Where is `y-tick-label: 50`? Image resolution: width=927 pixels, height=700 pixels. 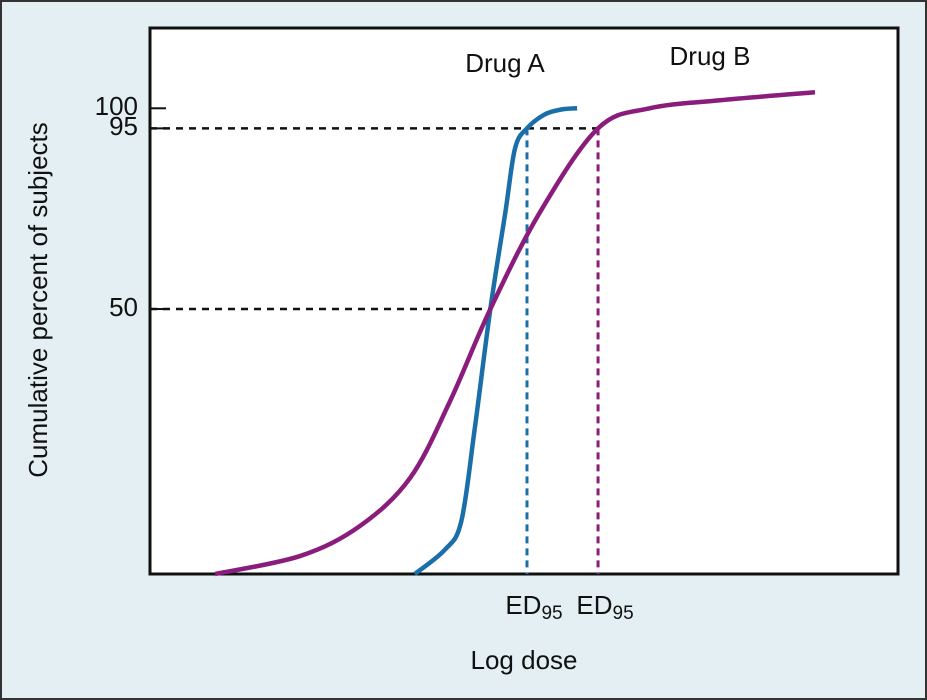 y-tick-label: 50 is located at coordinates (123, 307).